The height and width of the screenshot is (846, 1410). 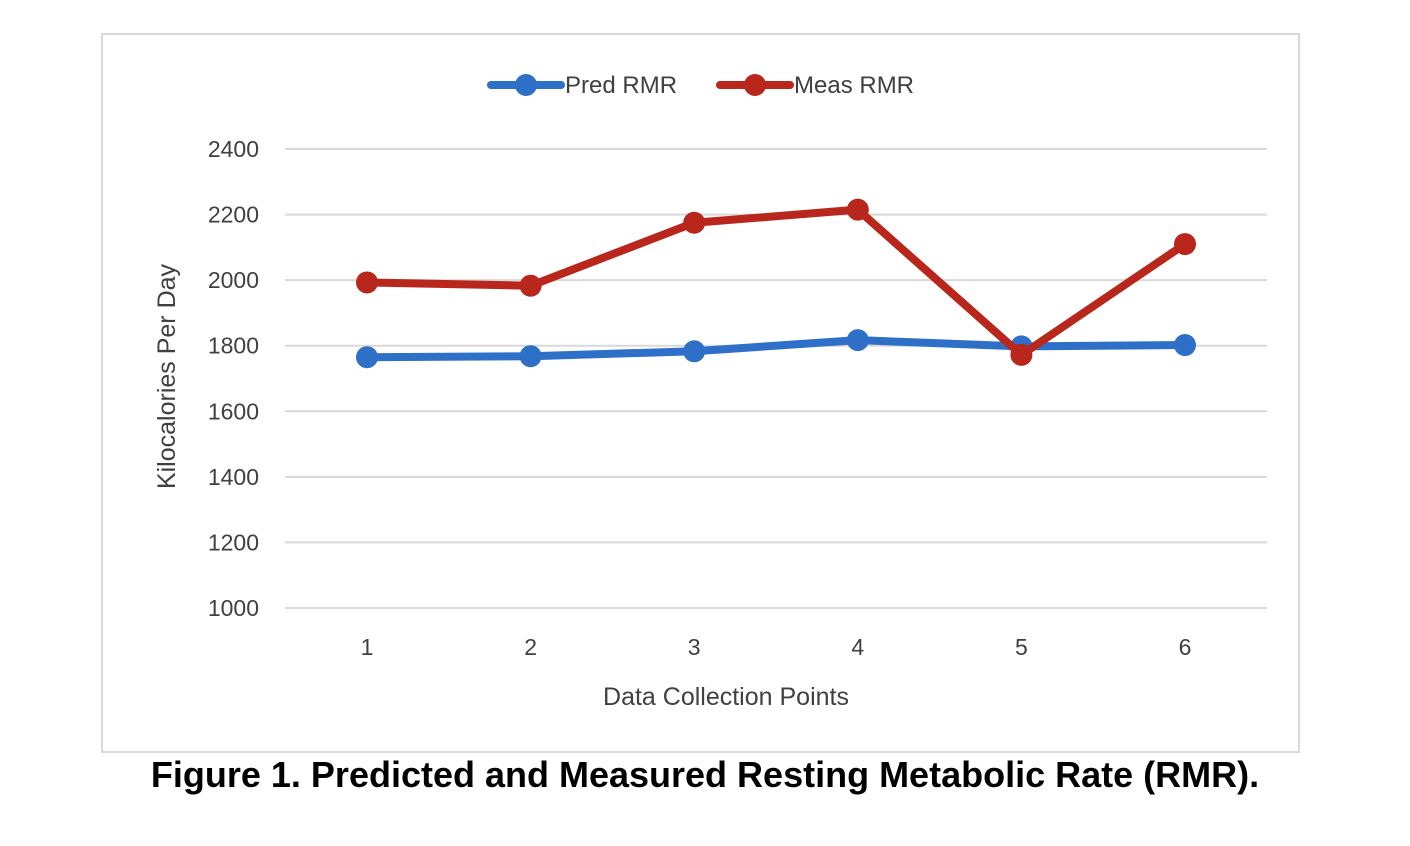 What do you see at coordinates (233, 477) in the screenshot?
I see `y-tick-label: 1400` at bounding box center [233, 477].